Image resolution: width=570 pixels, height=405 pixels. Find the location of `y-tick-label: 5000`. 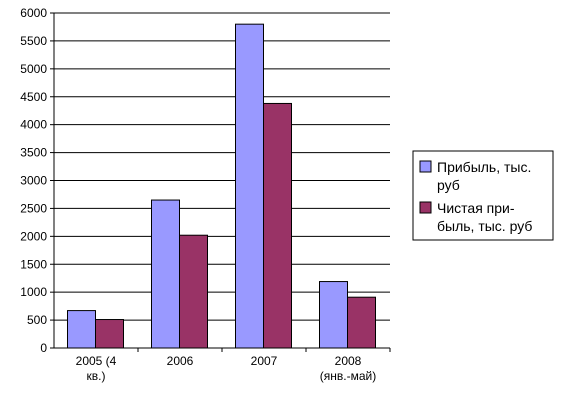

y-tick-label: 5000 is located at coordinates (33, 69).